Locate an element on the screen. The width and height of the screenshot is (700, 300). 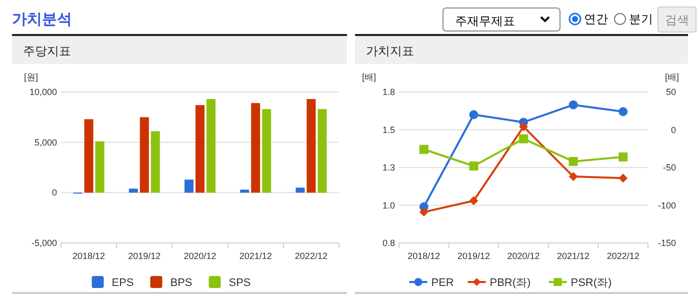
text: 가치분석 is located at coordinates (42, 19).